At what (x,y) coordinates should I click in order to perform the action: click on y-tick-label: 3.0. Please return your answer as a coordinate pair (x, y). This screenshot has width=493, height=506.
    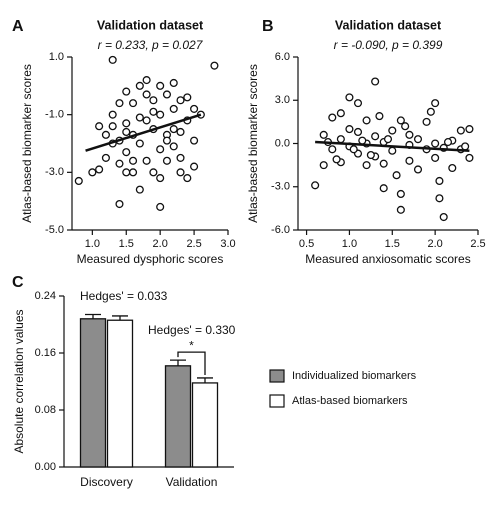
    Looking at the image, I should click on (282, 100).